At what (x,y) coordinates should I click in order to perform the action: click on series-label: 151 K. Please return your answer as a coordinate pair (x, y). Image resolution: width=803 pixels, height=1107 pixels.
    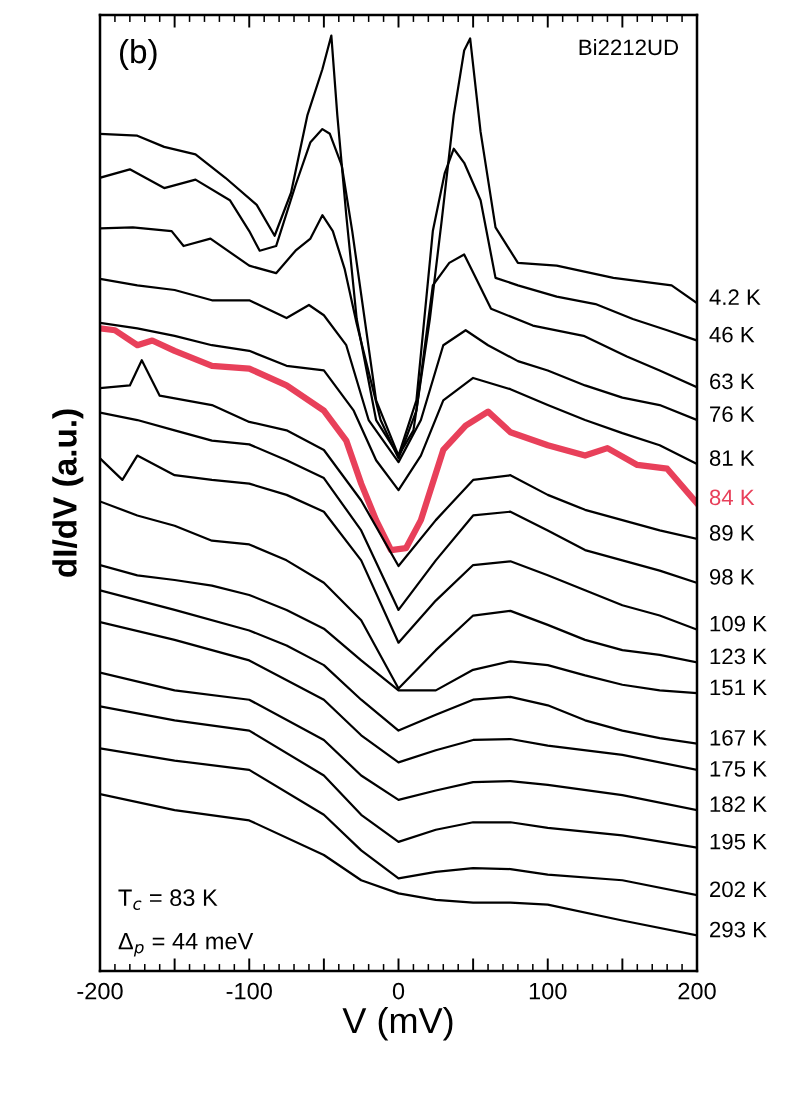
    Looking at the image, I should click on (738, 687).